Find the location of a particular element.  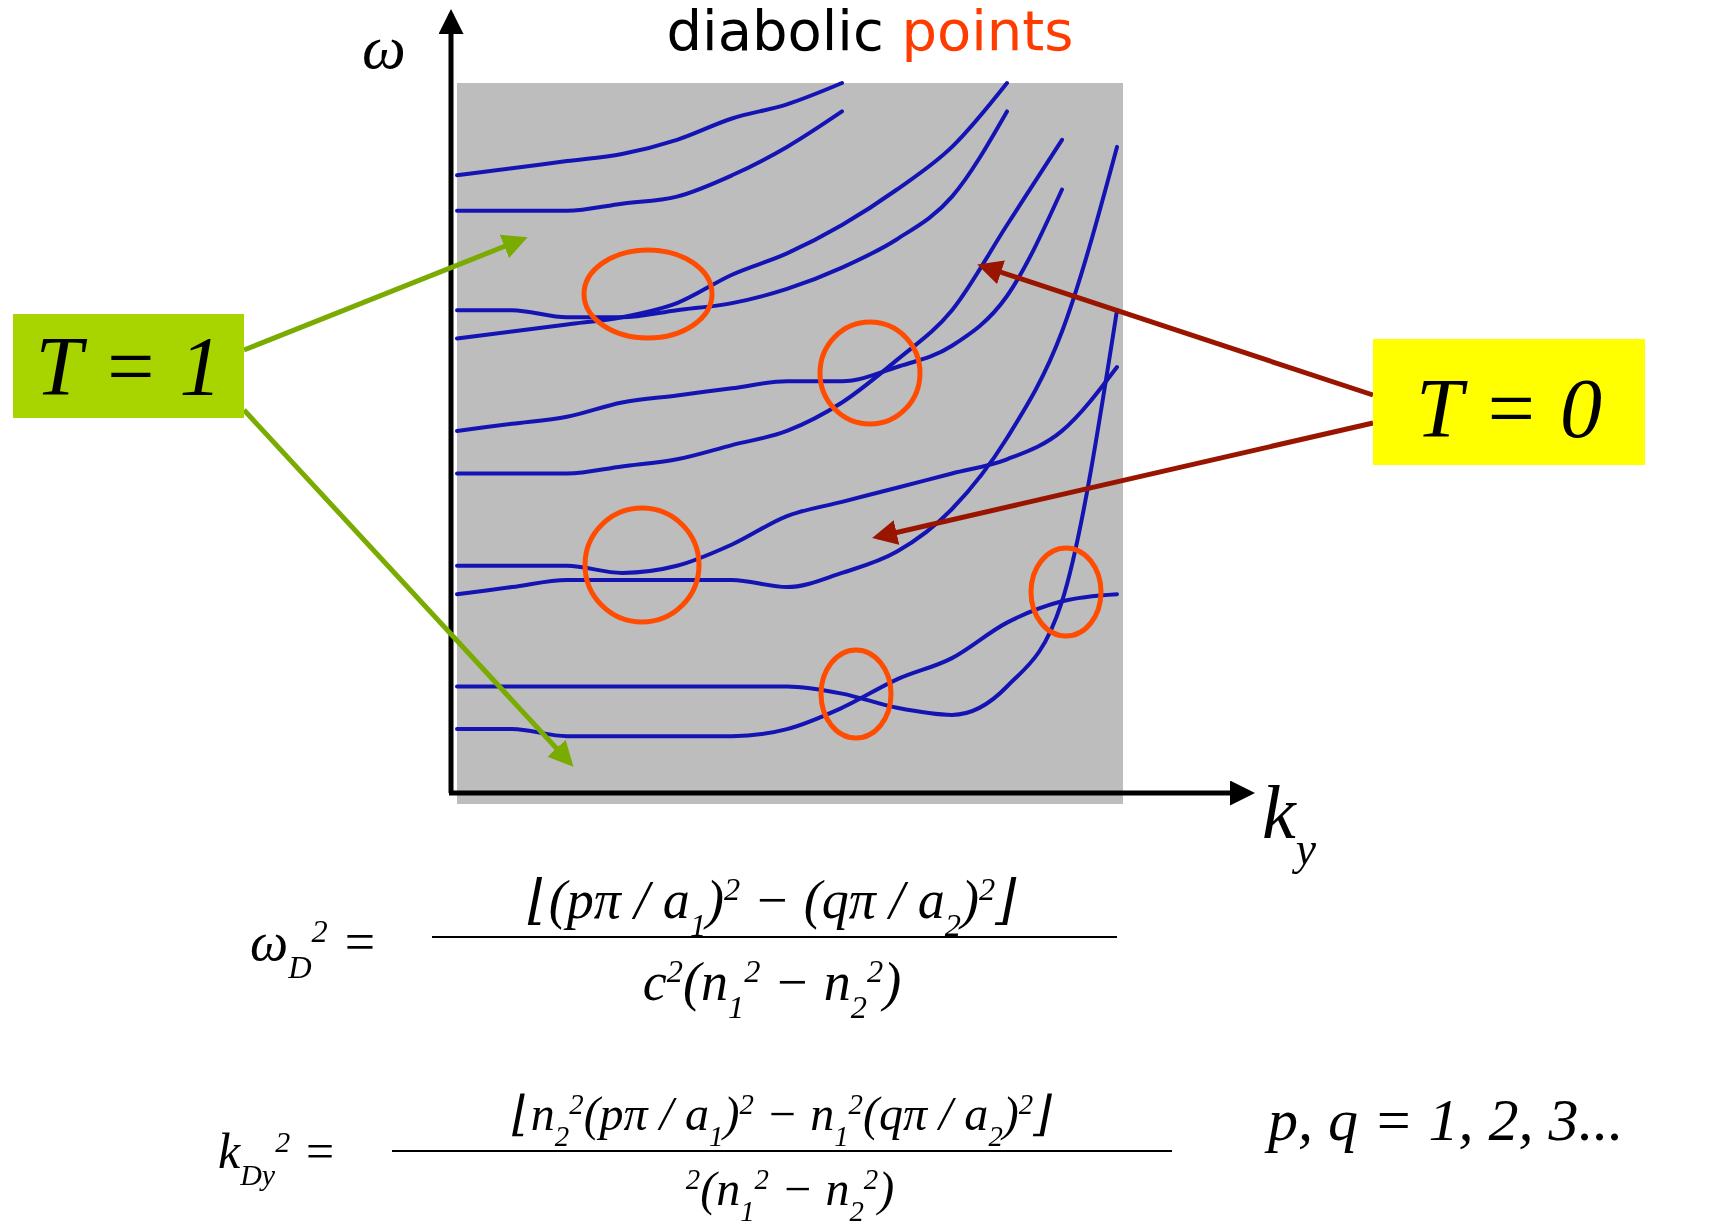

text: T = 1 is located at coordinates (128, 367).